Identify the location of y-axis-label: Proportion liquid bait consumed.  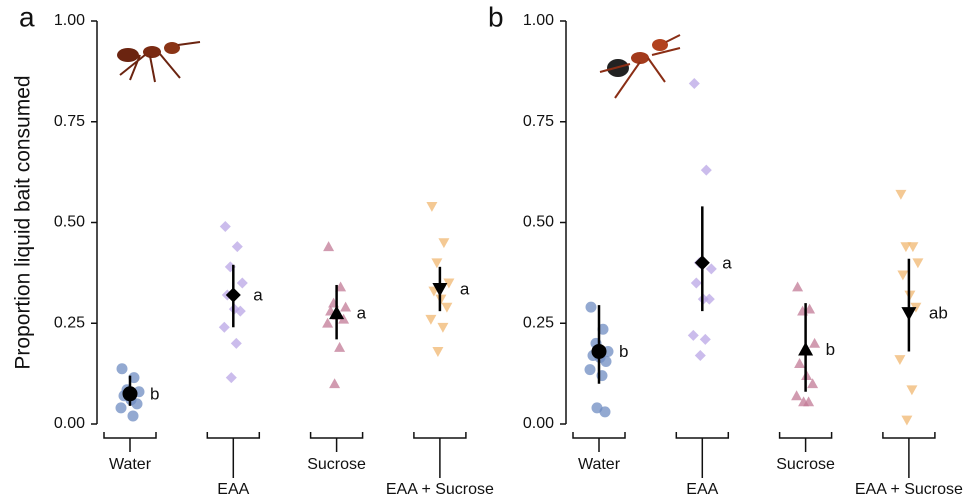
(23, 222).